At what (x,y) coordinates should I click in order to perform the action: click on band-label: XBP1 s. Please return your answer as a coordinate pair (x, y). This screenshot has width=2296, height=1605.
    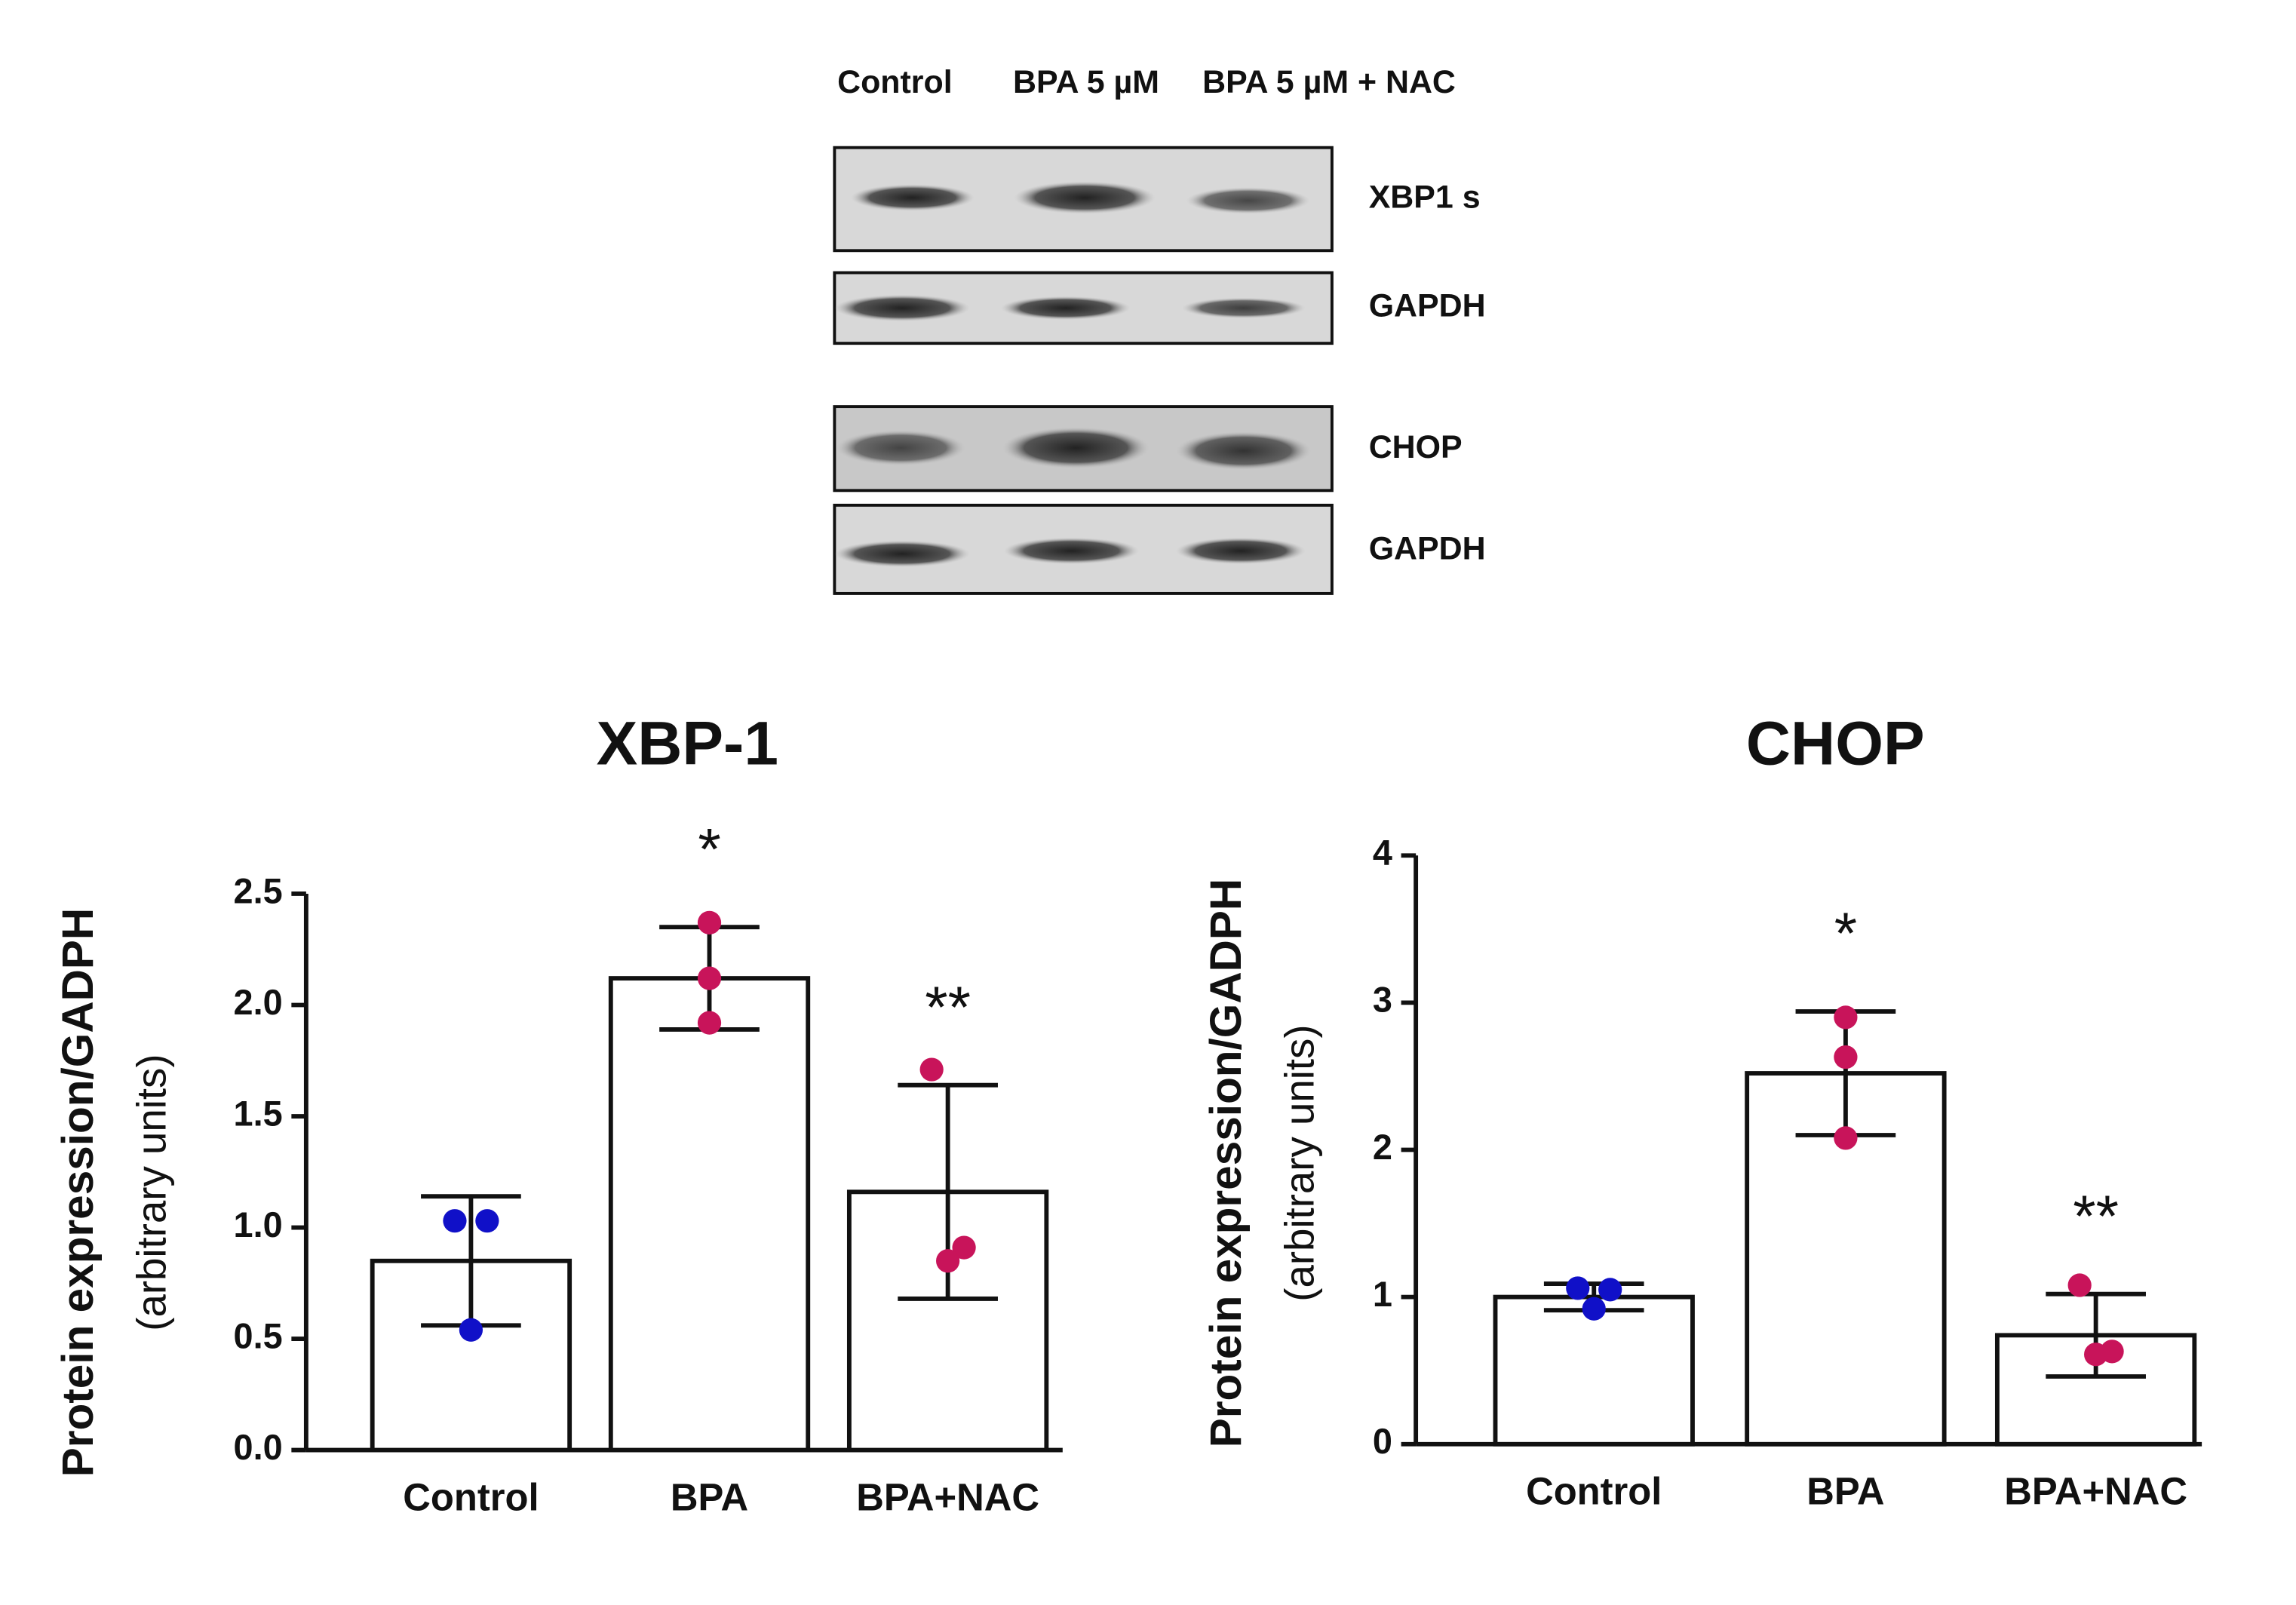
    Looking at the image, I should click on (1425, 197).